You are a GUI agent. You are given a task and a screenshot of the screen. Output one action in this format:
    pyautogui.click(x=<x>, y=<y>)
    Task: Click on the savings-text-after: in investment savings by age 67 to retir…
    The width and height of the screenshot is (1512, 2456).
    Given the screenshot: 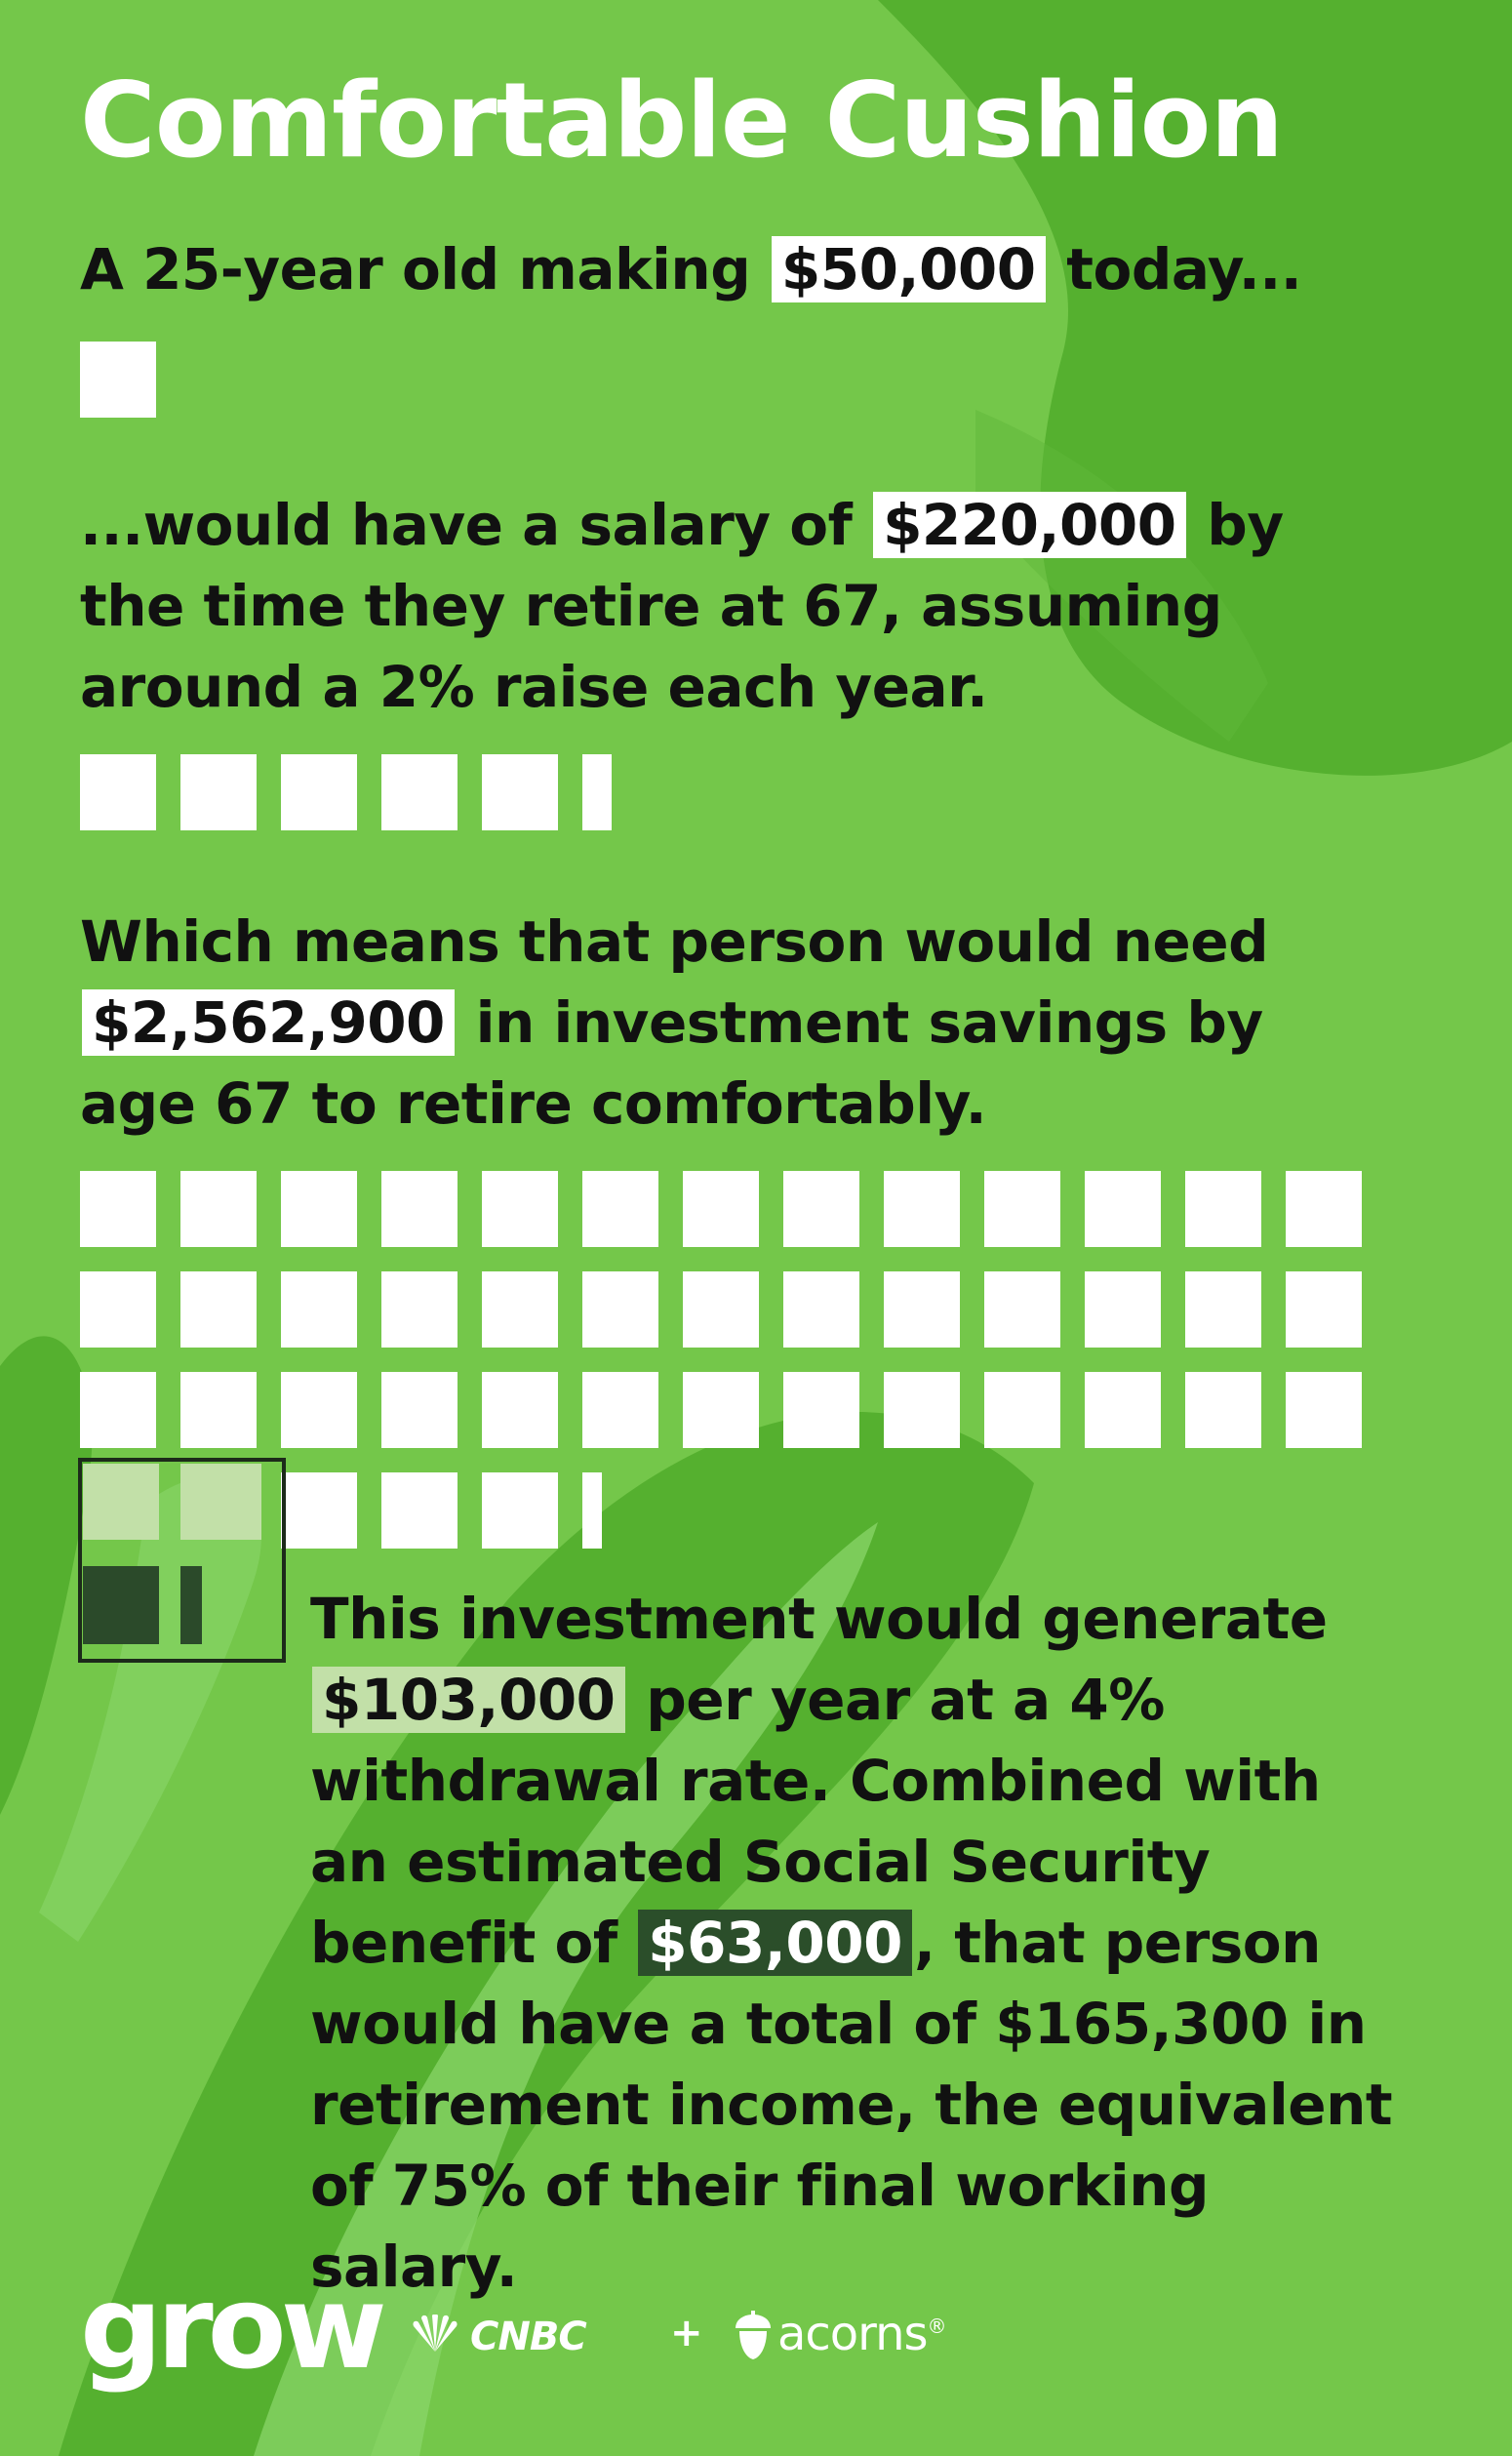 What is the action you would take?
    pyautogui.click(x=671, y=1063)
    